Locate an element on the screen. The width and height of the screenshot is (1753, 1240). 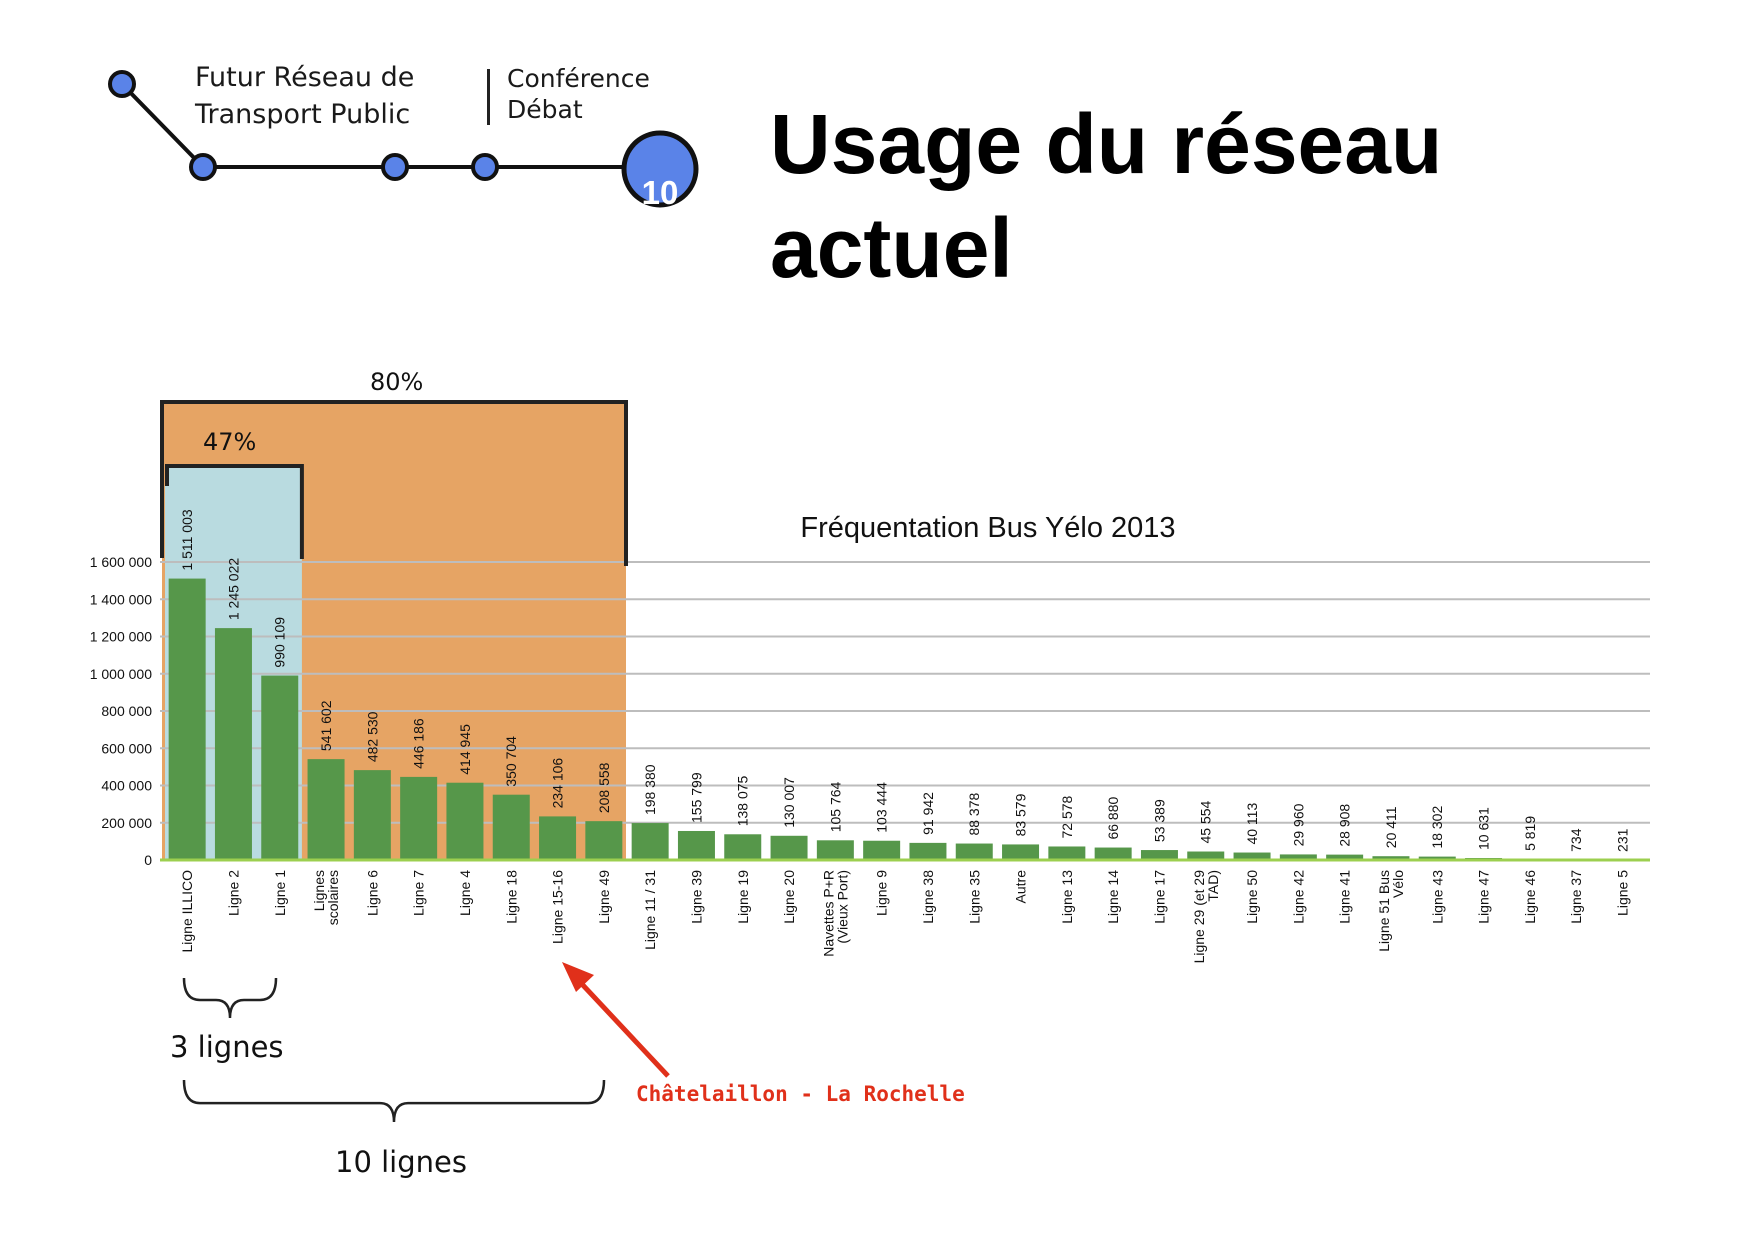
brand-line-1: Futur Réseau de is located at coordinates (305, 77).